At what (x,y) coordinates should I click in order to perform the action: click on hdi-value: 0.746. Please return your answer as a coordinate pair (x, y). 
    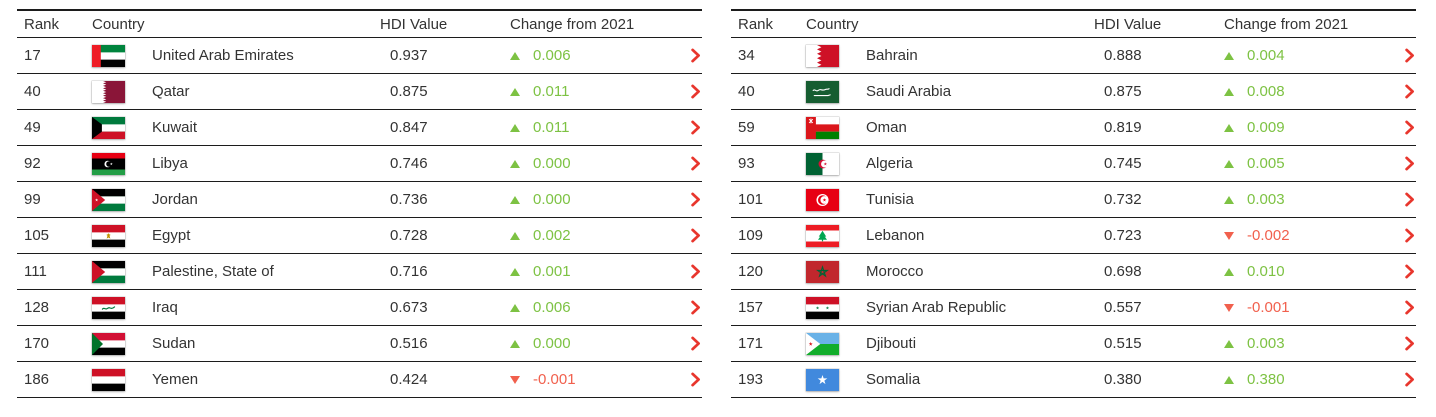
    Looking at the image, I should click on (409, 163).